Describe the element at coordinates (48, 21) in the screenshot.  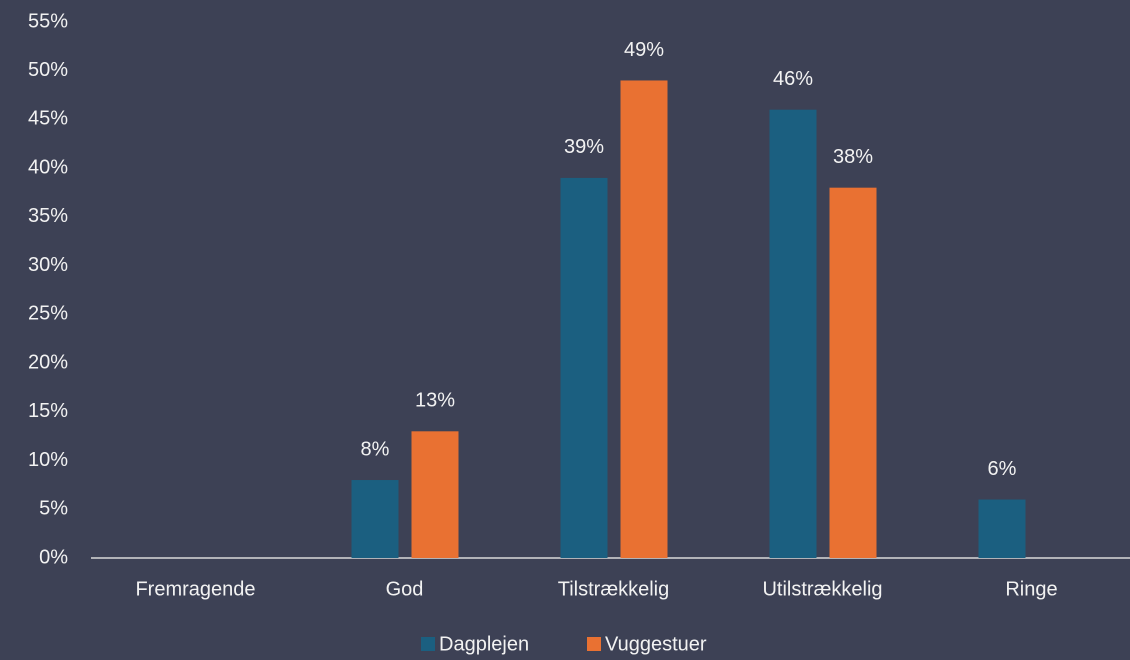
I see `y-tick-label: 55%` at that location.